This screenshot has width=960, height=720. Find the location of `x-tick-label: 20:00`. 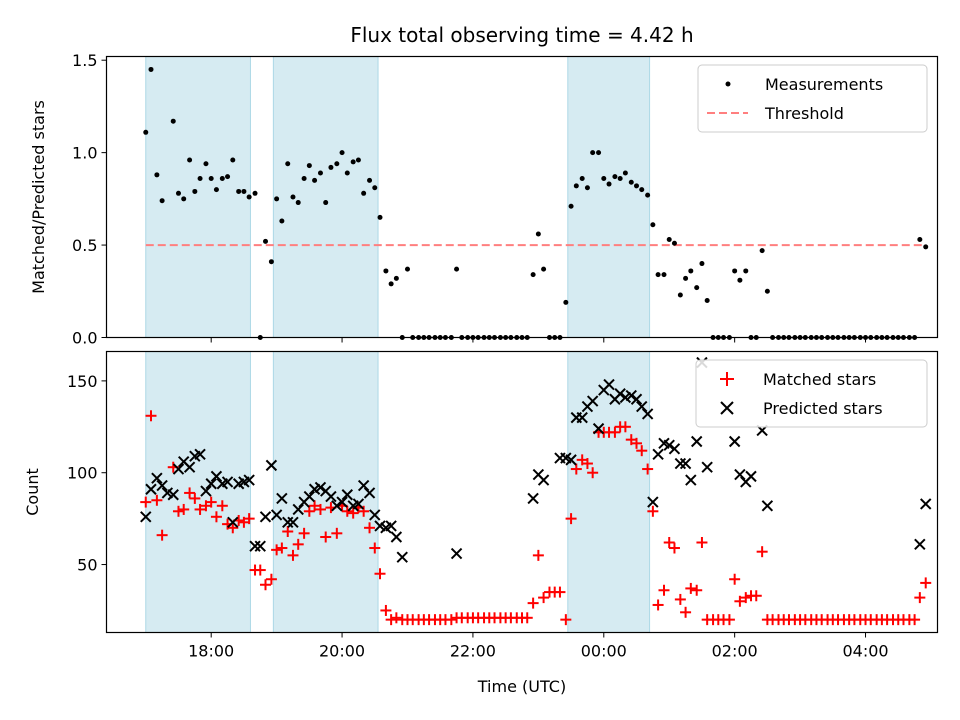

x-tick-label: 20:00 is located at coordinates (342, 651).